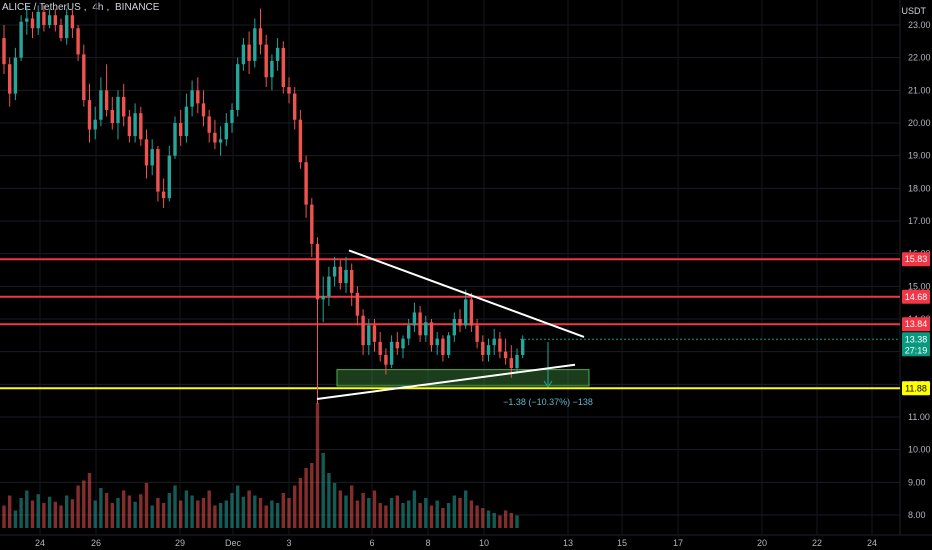 The width and height of the screenshot is (932, 550). I want to click on level-badge-label: 11.88, so click(916, 388).